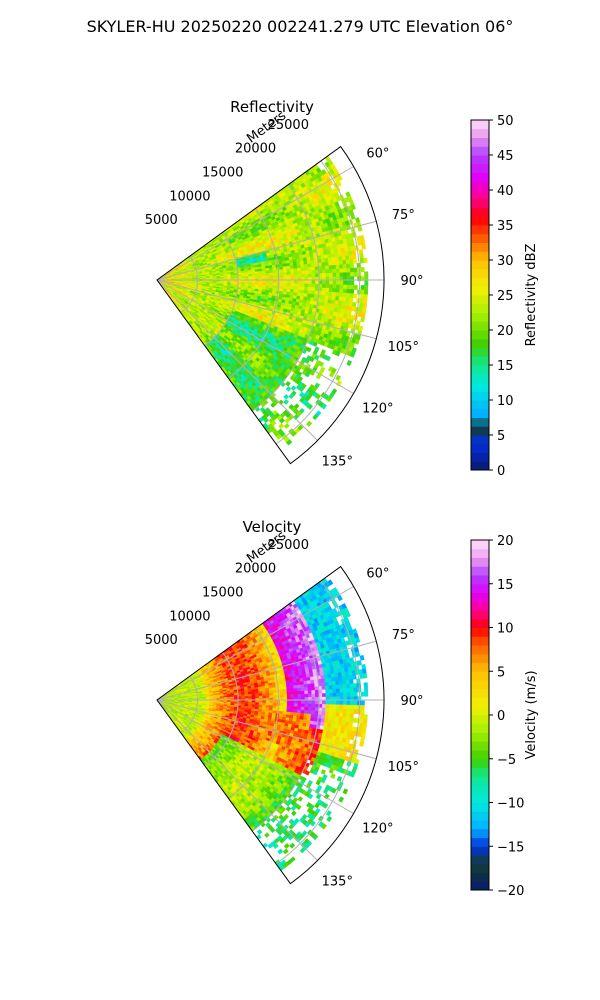 The width and height of the screenshot is (600, 1000). What do you see at coordinates (403, 347) in the screenshot?
I see `reflectivity-azimuth-tick-label: 105°` at bounding box center [403, 347].